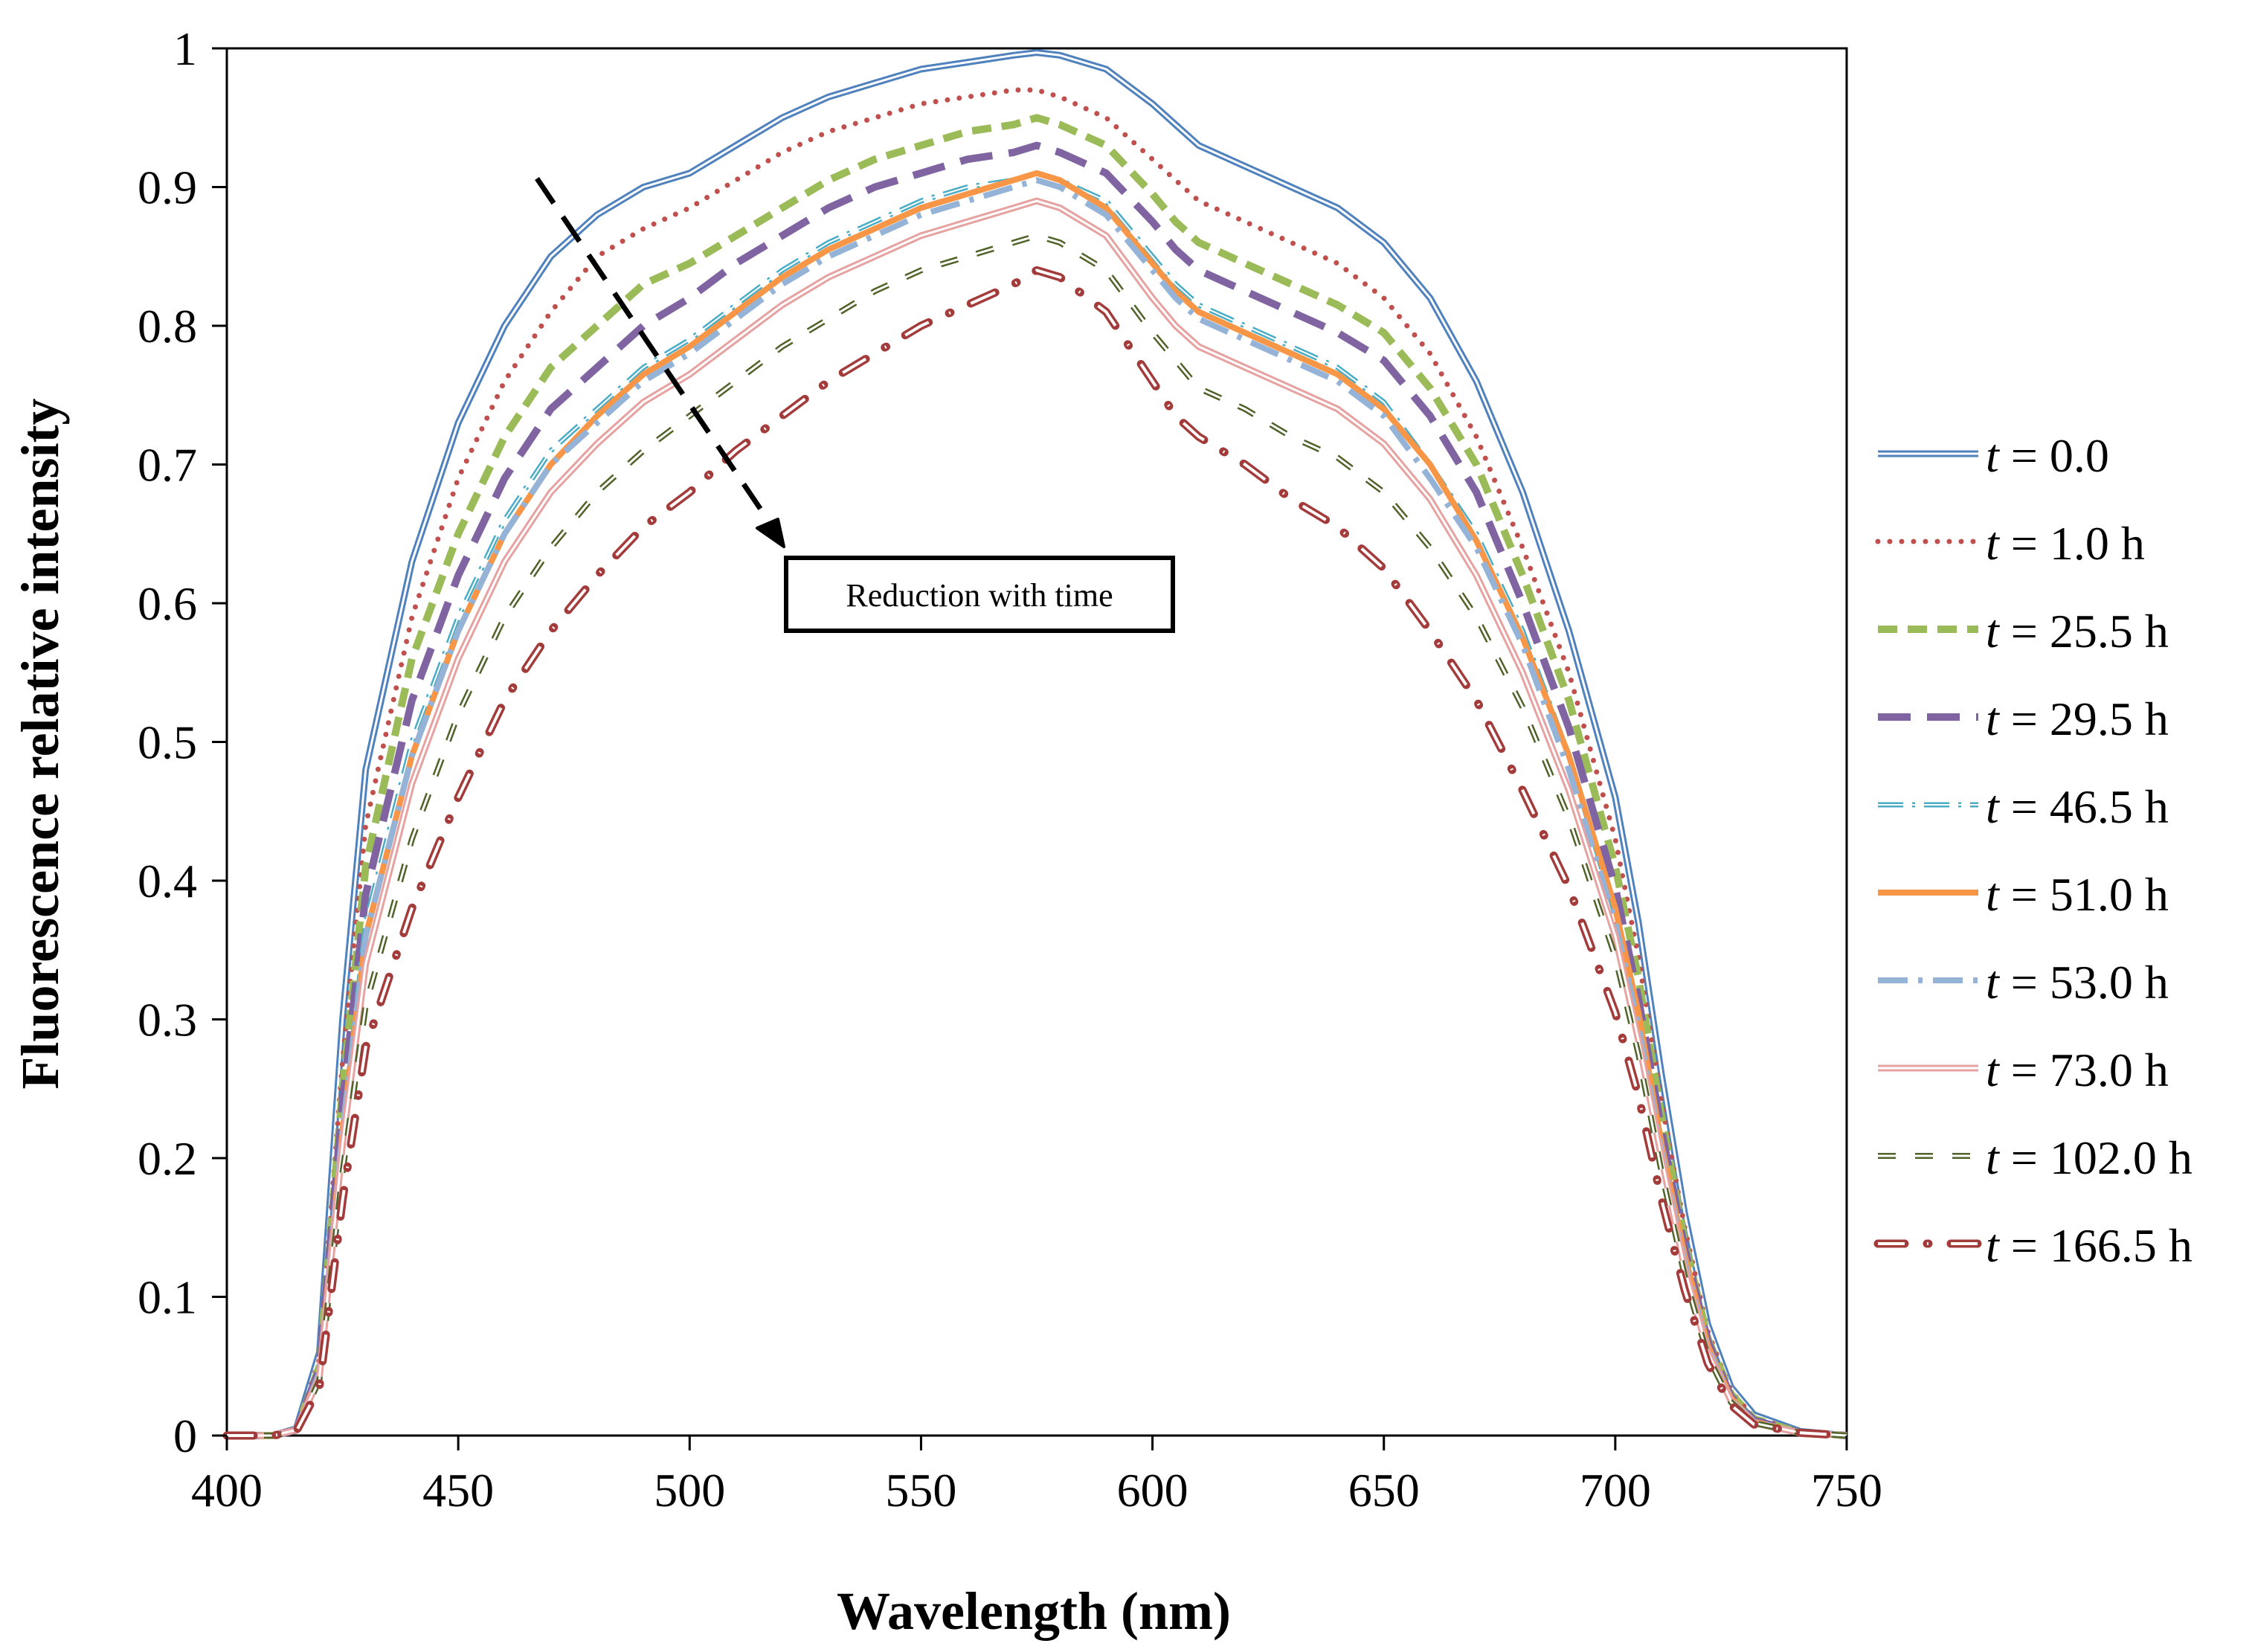  I want to click on x-tick-label: 650, so click(1384, 1490).